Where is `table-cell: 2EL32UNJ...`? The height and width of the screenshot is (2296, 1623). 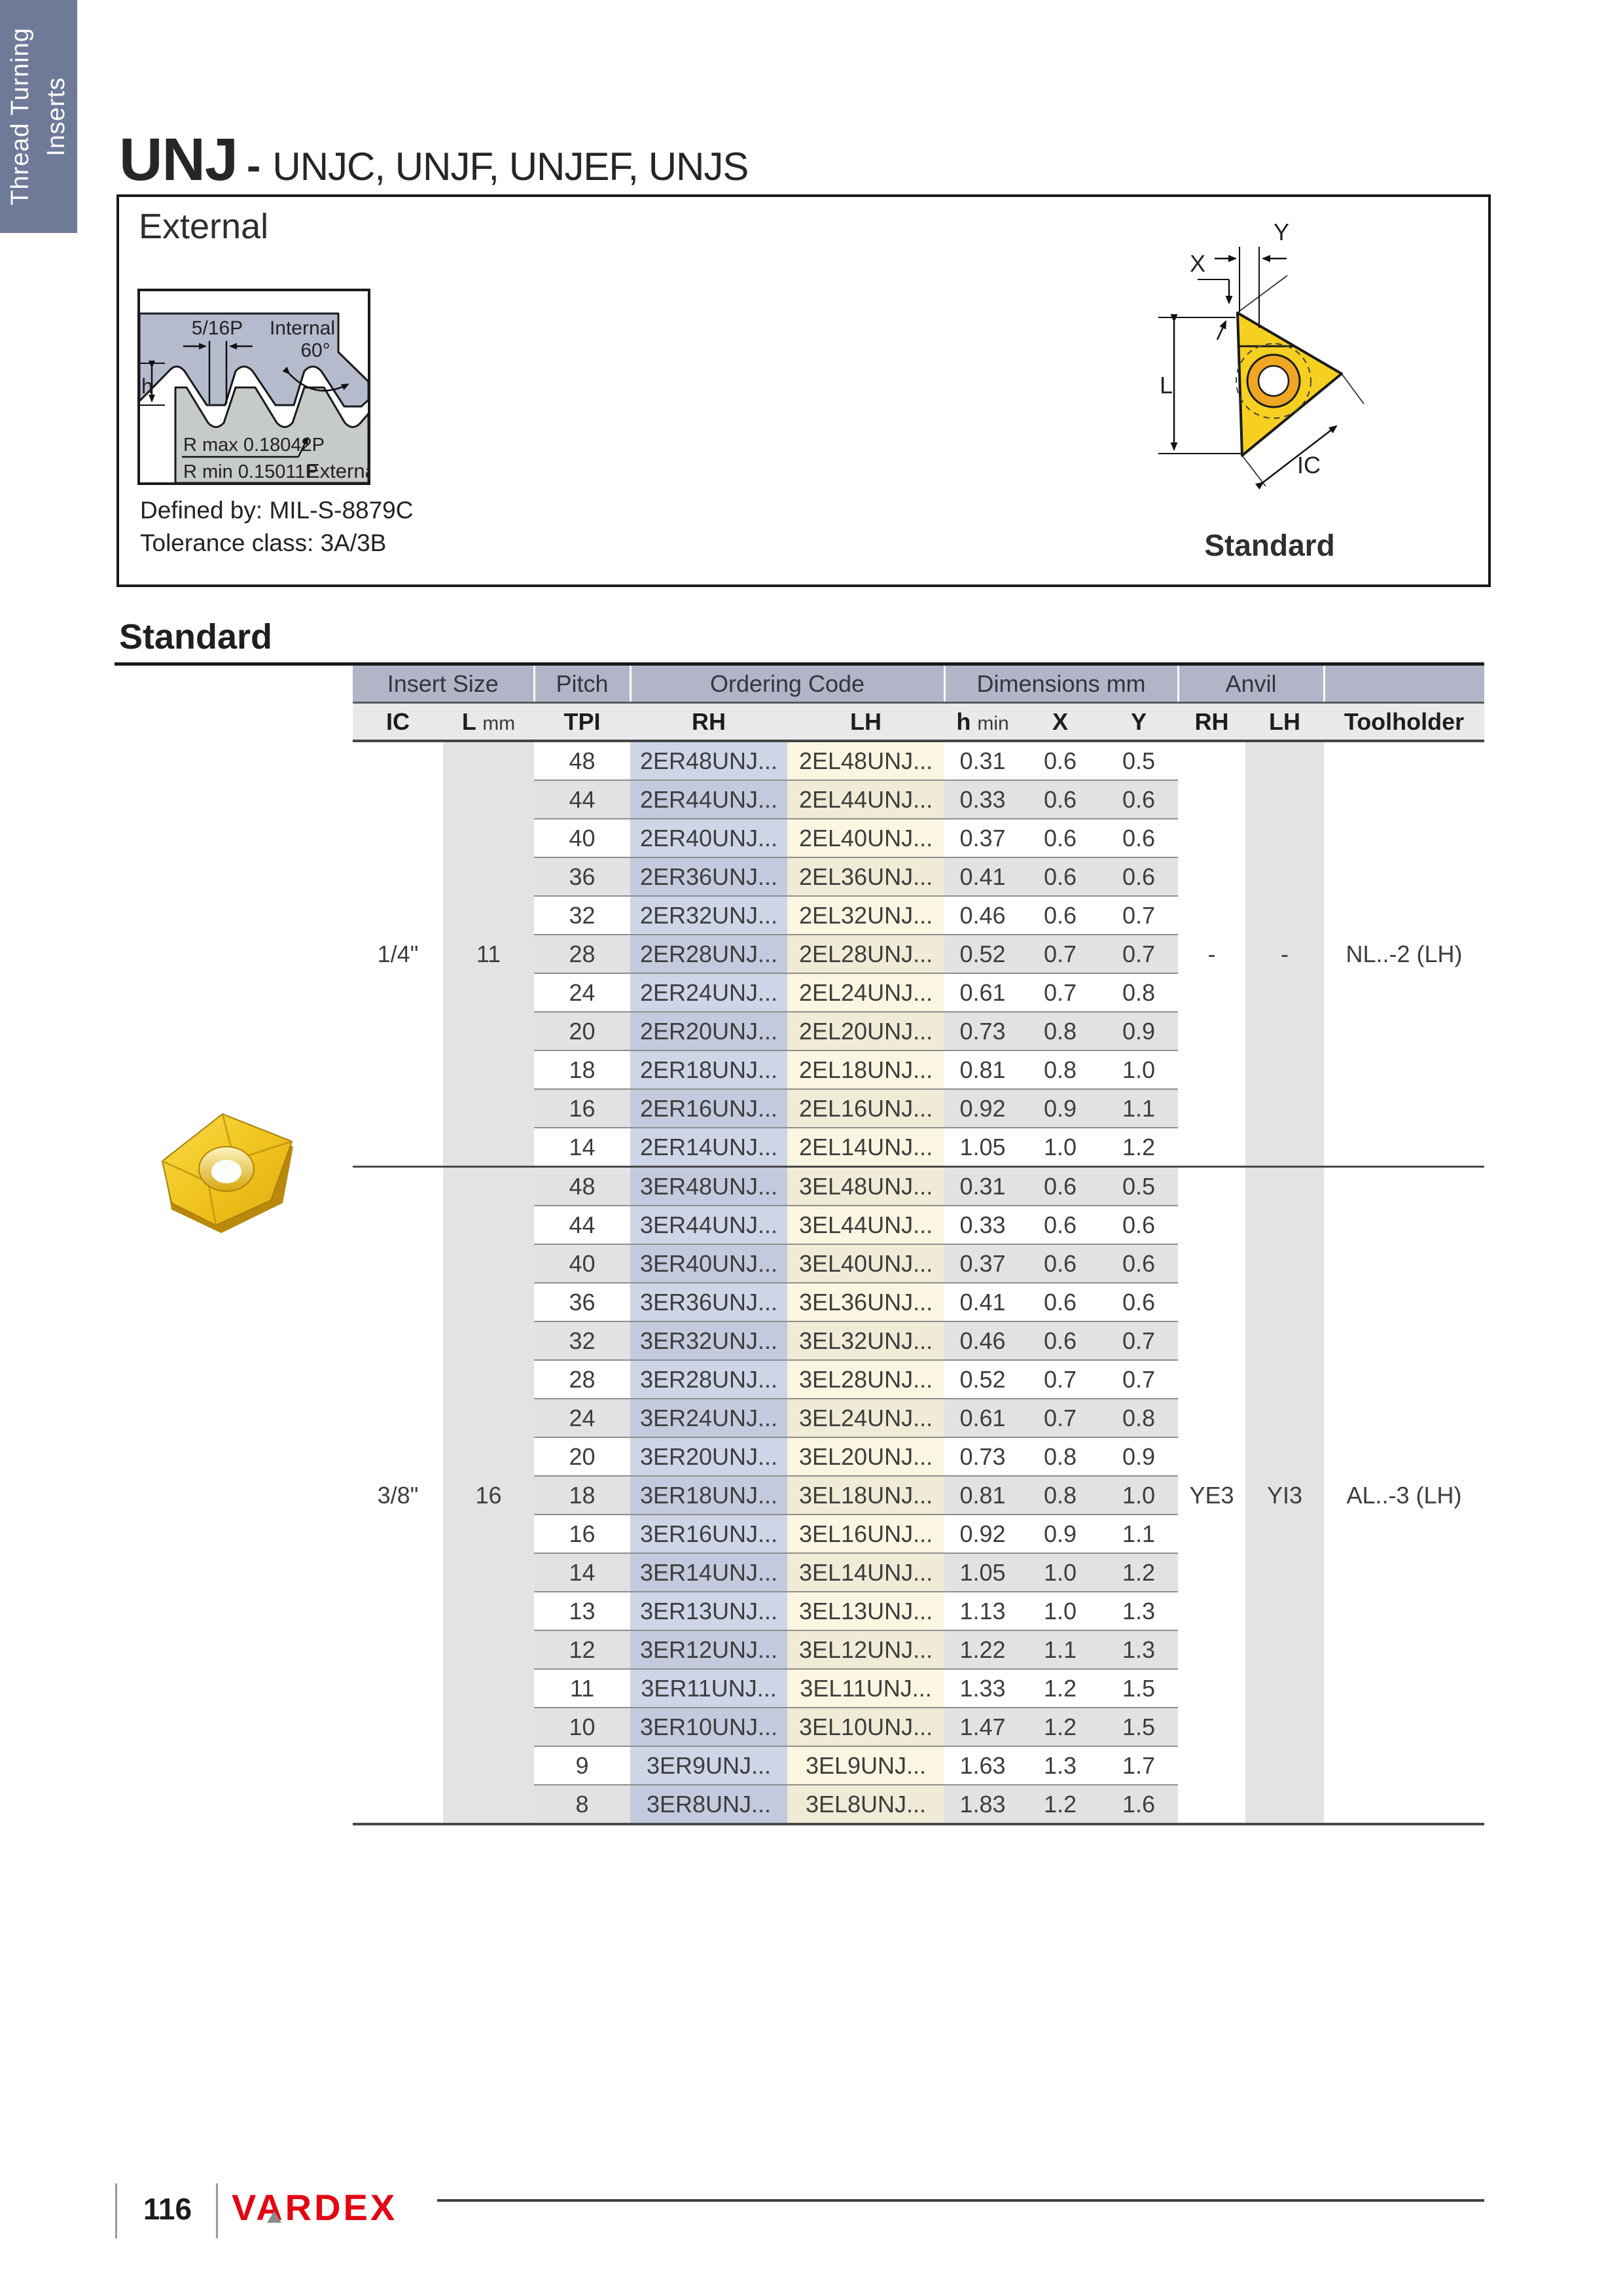
table-cell: 2EL32UNJ... is located at coordinates (866, 915).